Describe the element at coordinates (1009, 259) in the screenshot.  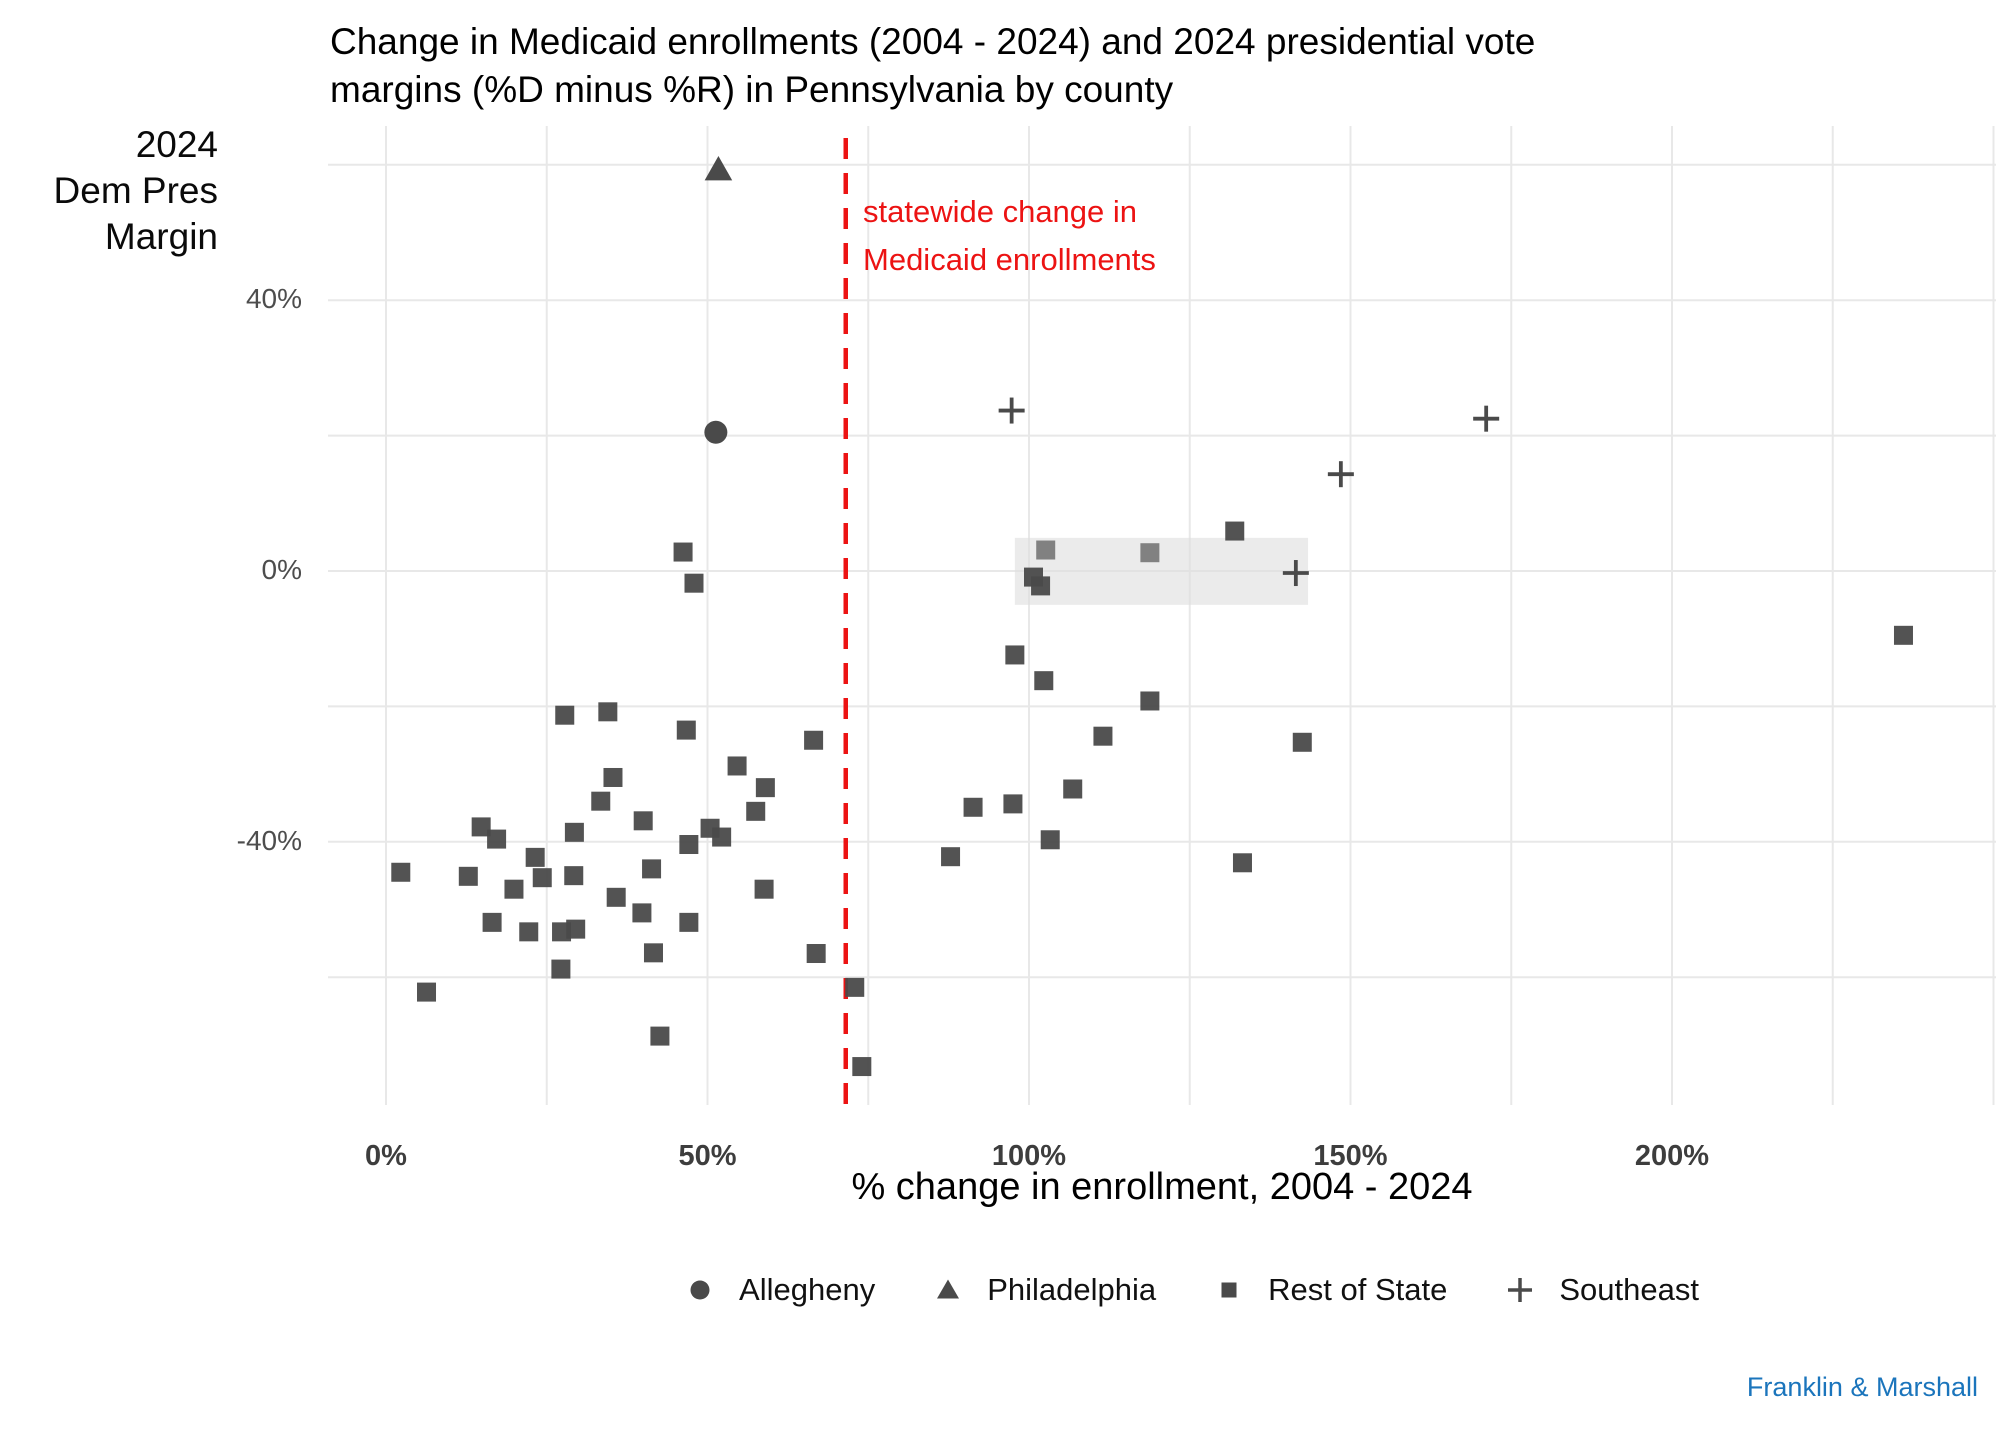
I see `vline-annotation-line2: Medicaid enrollments` at that location.